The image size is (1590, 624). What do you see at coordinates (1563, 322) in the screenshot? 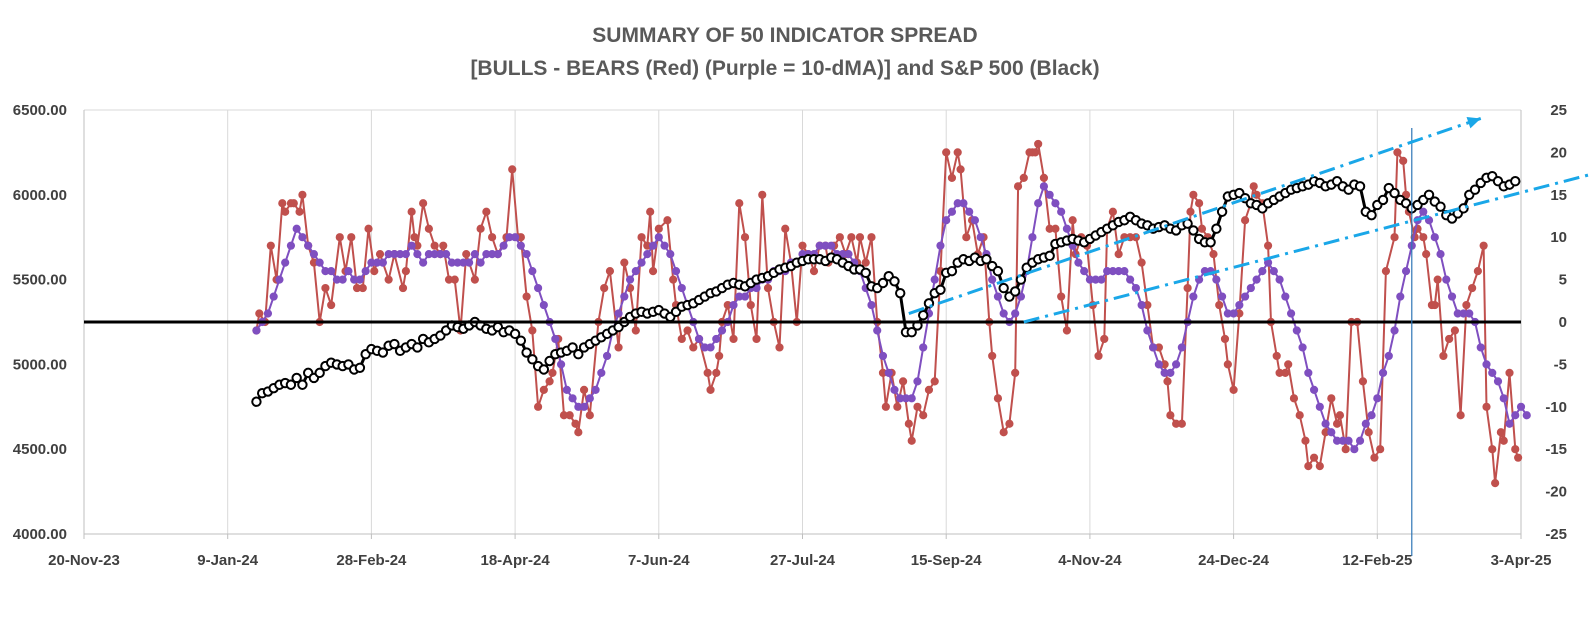
I see `y-right-tick-label: 0` at bounding box center [1563, 322].